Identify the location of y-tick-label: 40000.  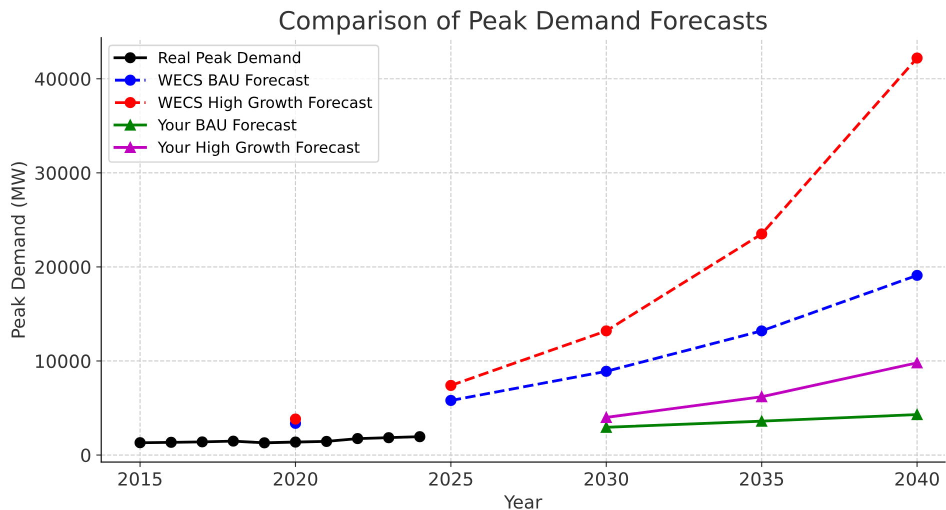
(62, 79).